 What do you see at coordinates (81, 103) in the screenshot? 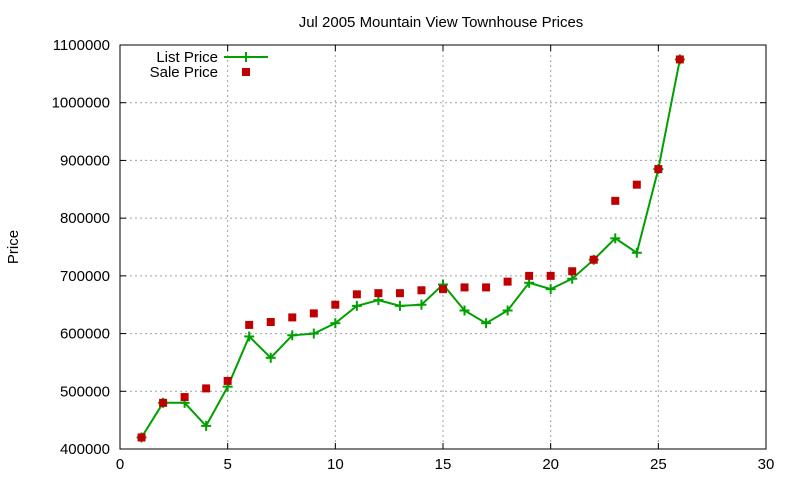
I see `y-tick-label: 1000000` at bounding box center [81, 103].